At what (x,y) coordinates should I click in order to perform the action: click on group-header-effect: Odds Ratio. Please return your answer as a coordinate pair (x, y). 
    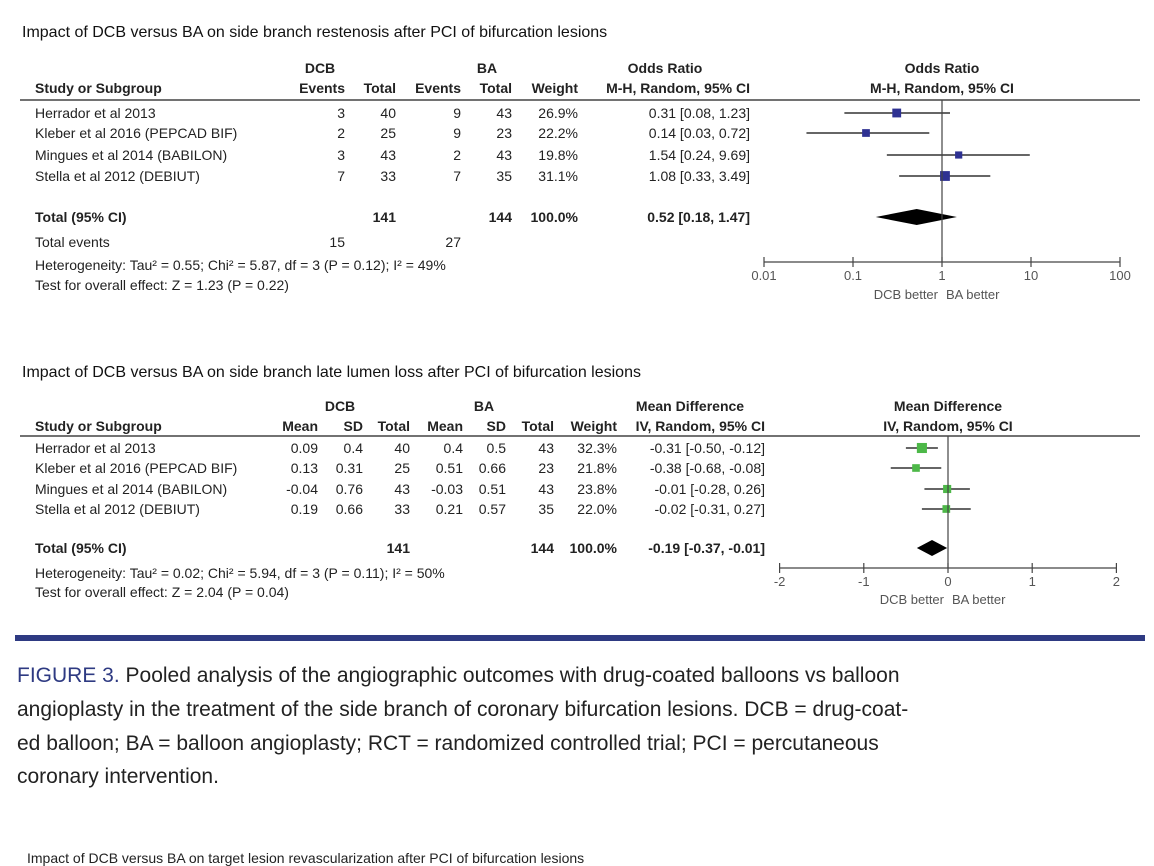
    Looking at the image, I should click on (665, 68).